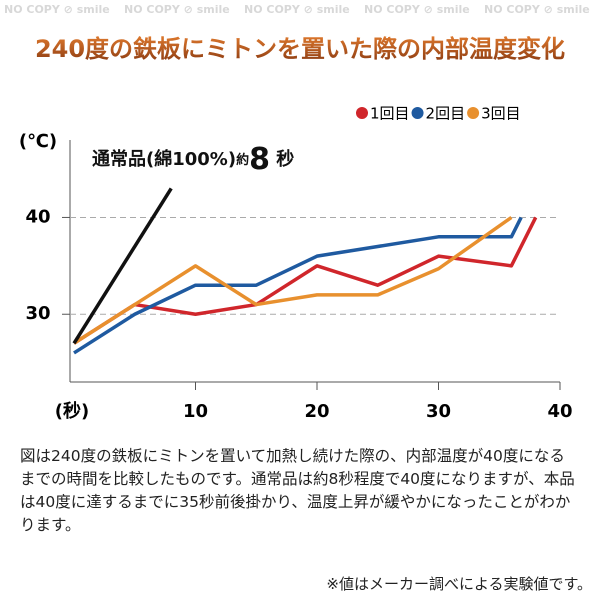  What do you see at coordinates (122, 266) in the screenshot?
I see `reference-line` at bounding box center [122, 266].